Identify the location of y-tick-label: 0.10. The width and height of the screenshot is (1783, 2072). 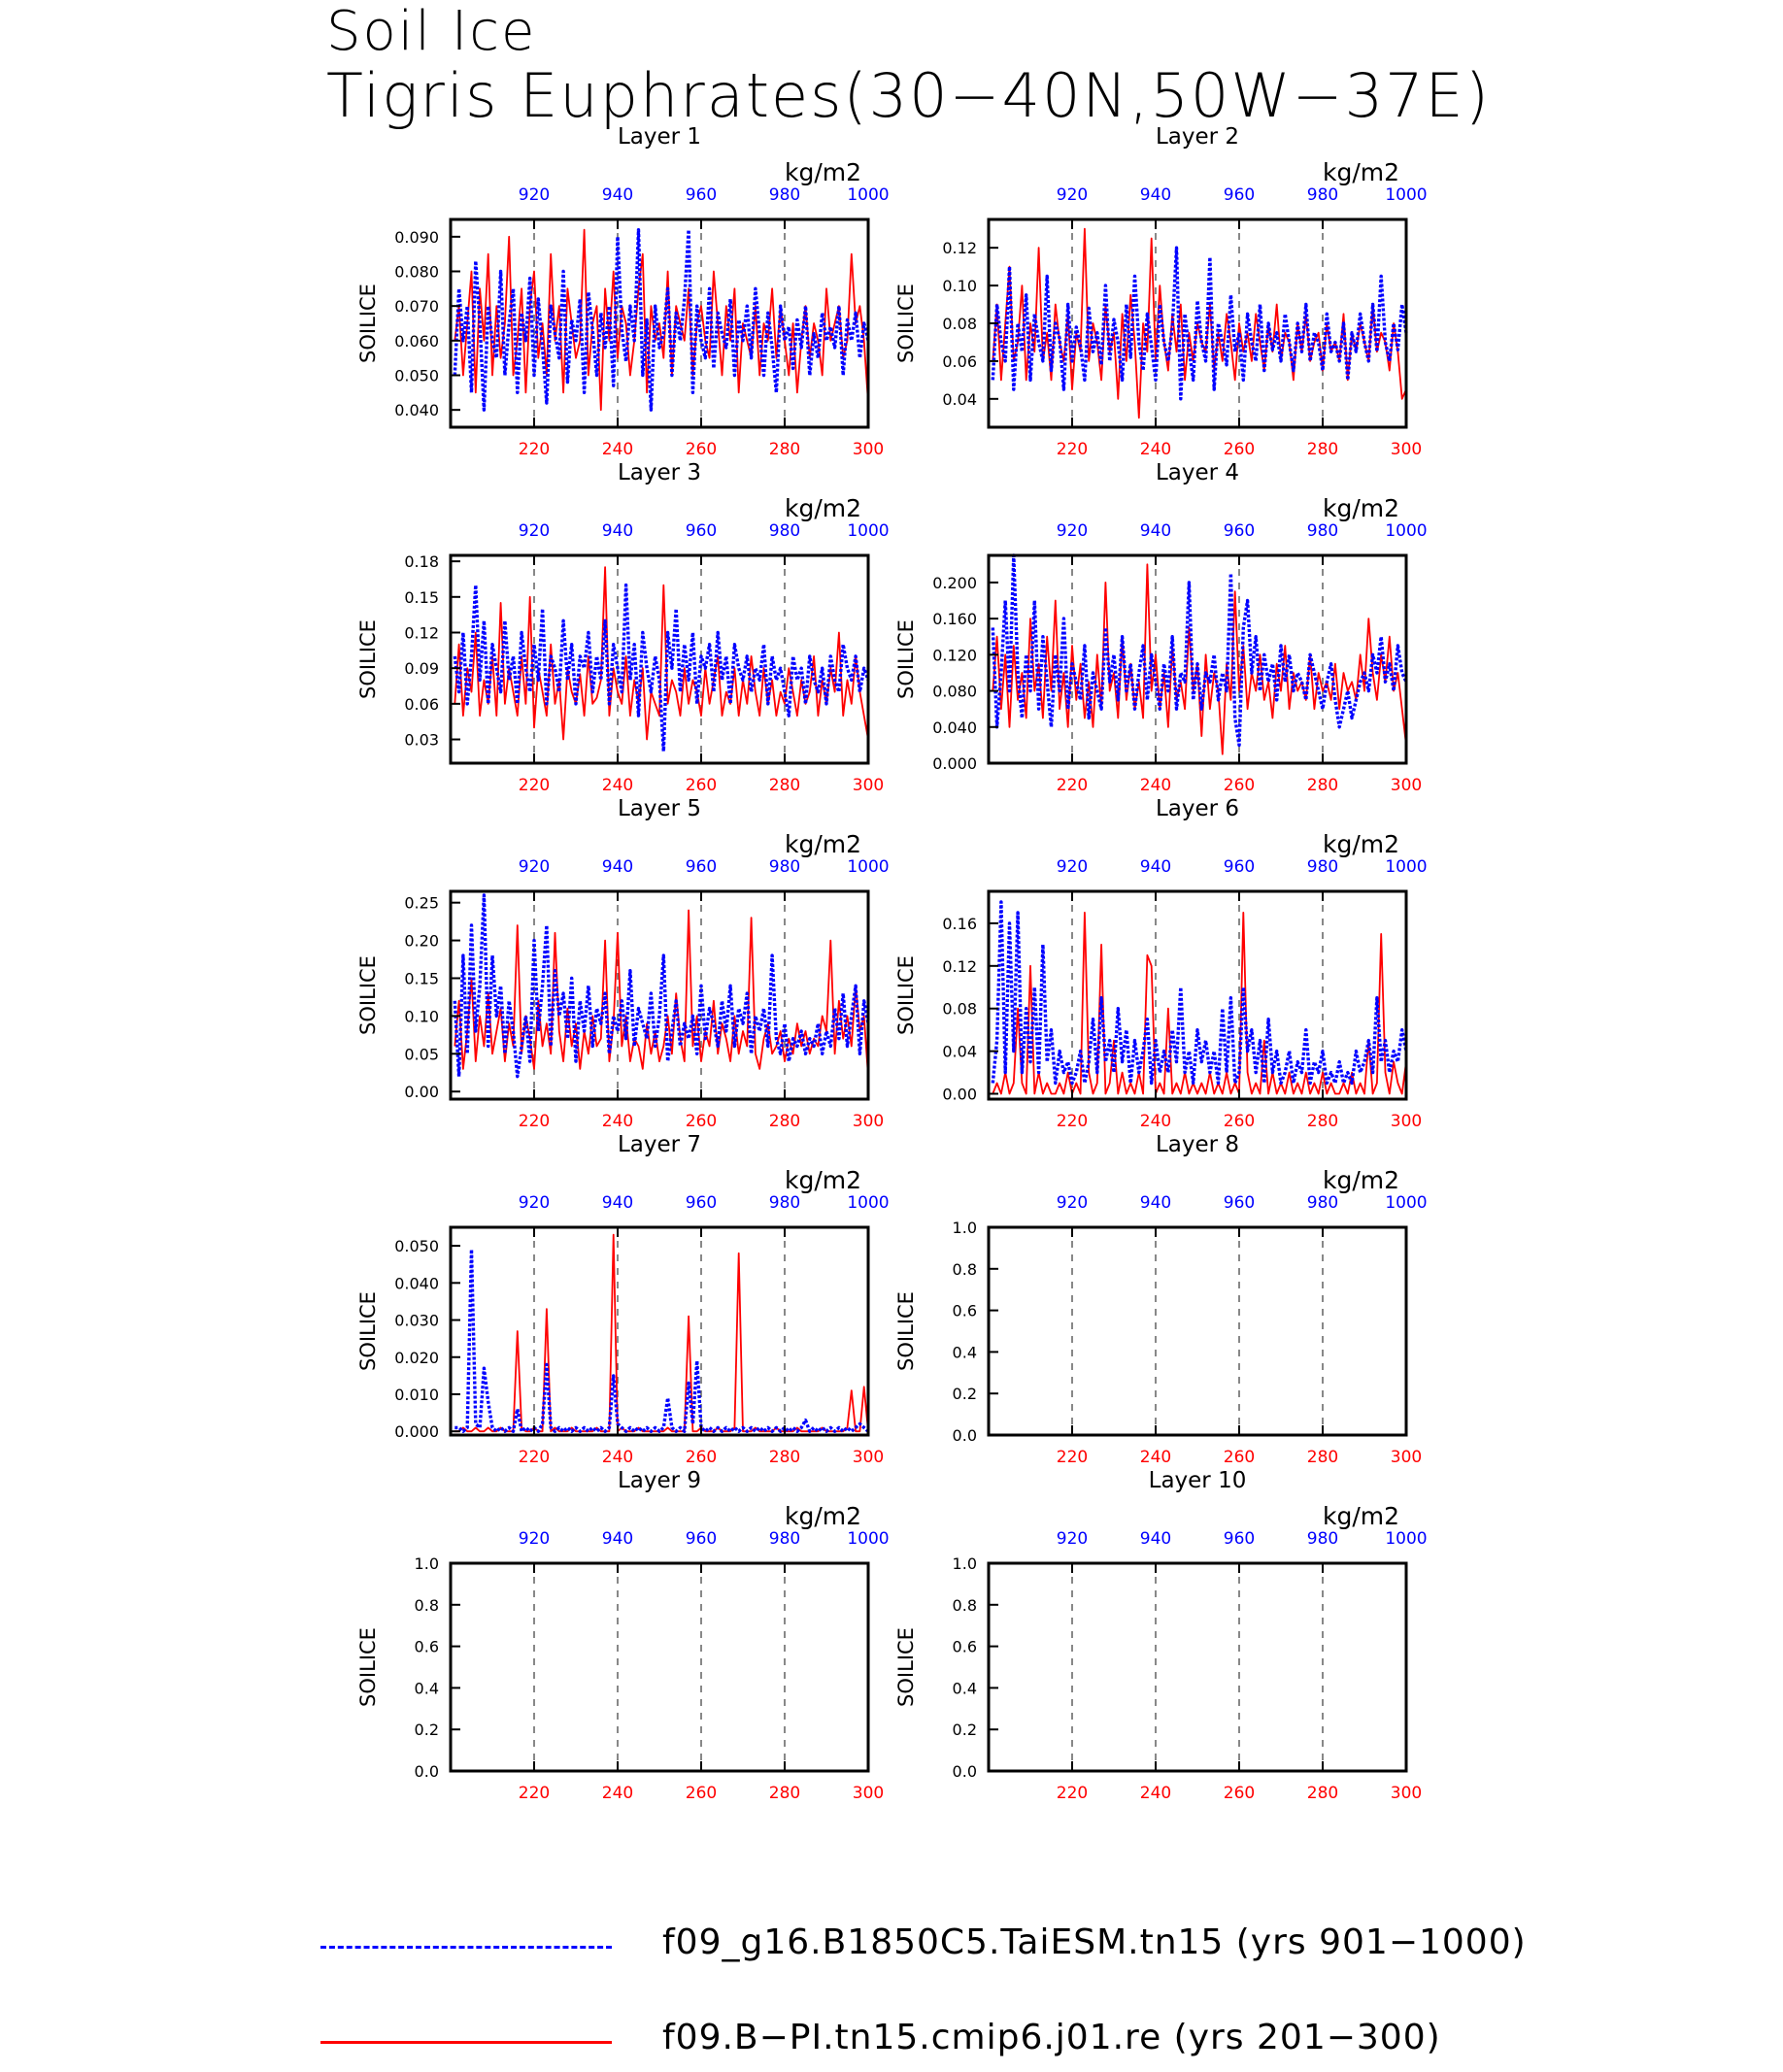
(960, 286).